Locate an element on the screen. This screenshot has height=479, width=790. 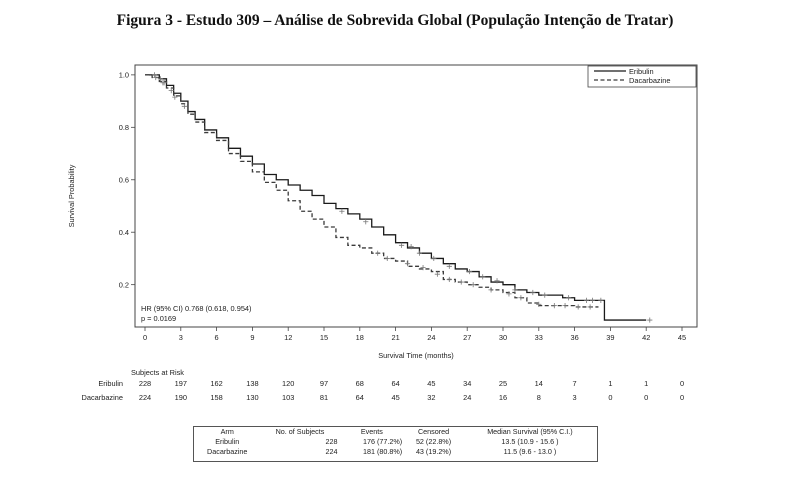
y-axis-label: Survival Probability is located at coordinates (71, 195).